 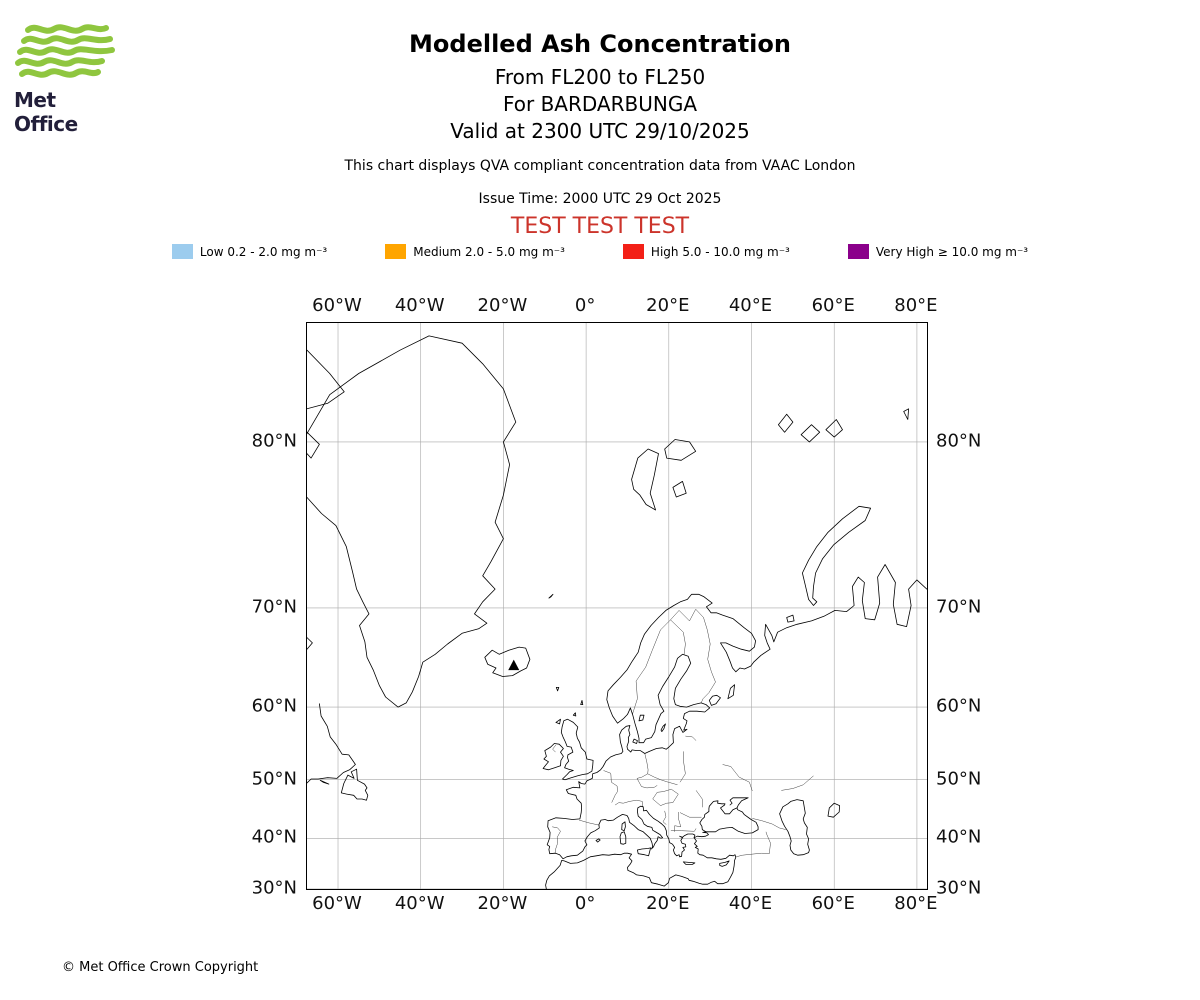 What do you see at coordinates (69, 79) in the screenshot?
I see `met-office-logo: Met Office` at bounding box center [69, 79].